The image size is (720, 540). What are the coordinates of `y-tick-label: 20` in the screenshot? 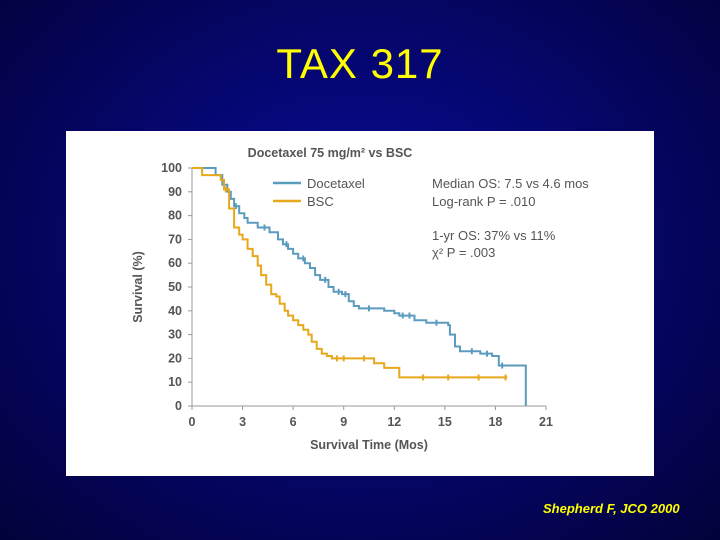 It's located at (175, 358).